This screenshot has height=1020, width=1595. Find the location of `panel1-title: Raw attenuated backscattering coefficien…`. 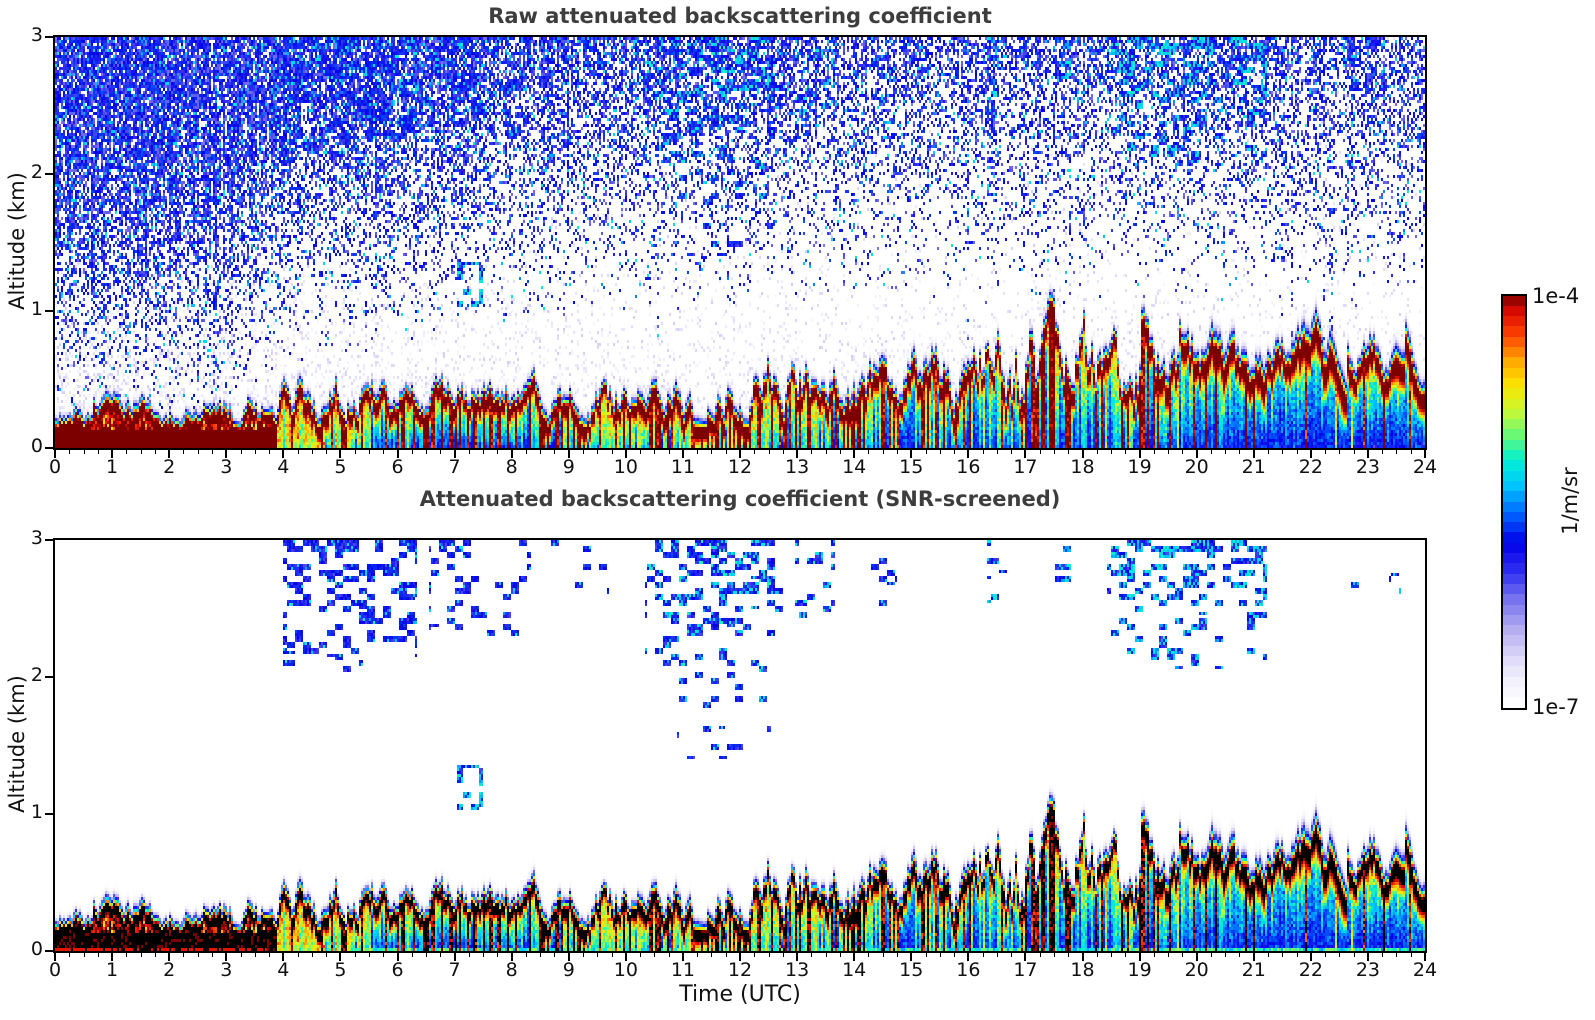

panel1-title: Raw attenuated backscattering coefficien… is located at coordinates (740, 16).